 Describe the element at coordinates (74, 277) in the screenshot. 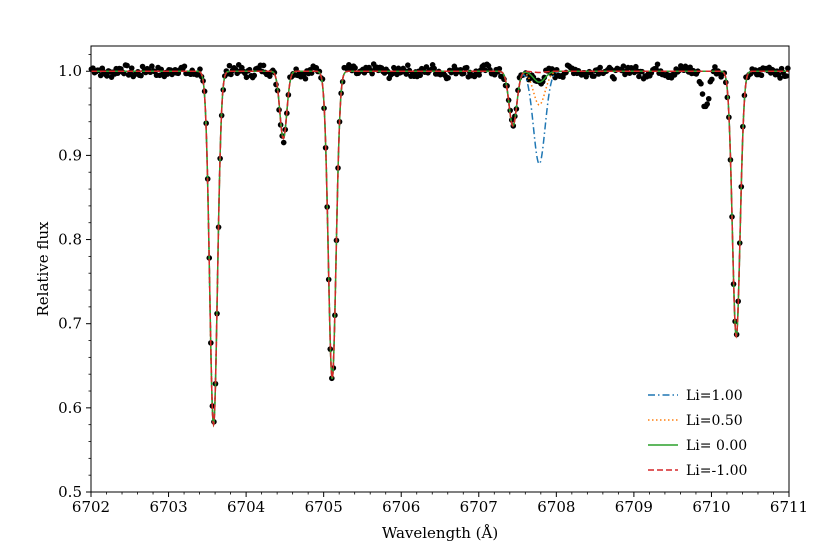

I see `y-axis: 0.5 0.6 0.7 0.8 0.9 1.0` at that location.